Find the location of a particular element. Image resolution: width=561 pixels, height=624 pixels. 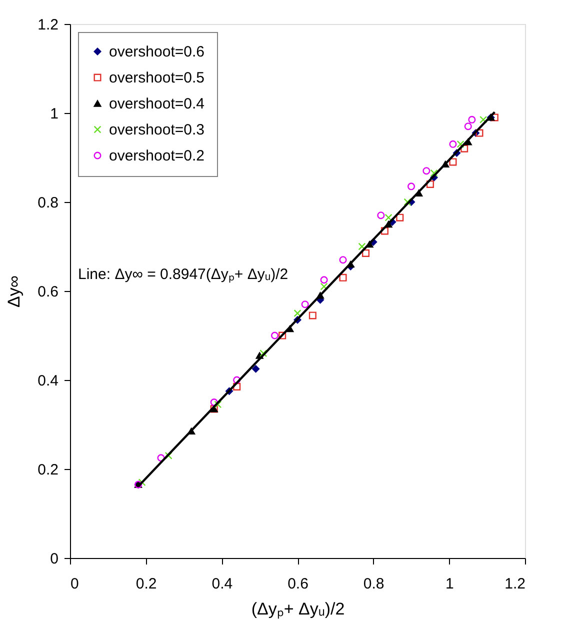

legend-label: overshoot=0.5 is located at coordinates (156, 78).